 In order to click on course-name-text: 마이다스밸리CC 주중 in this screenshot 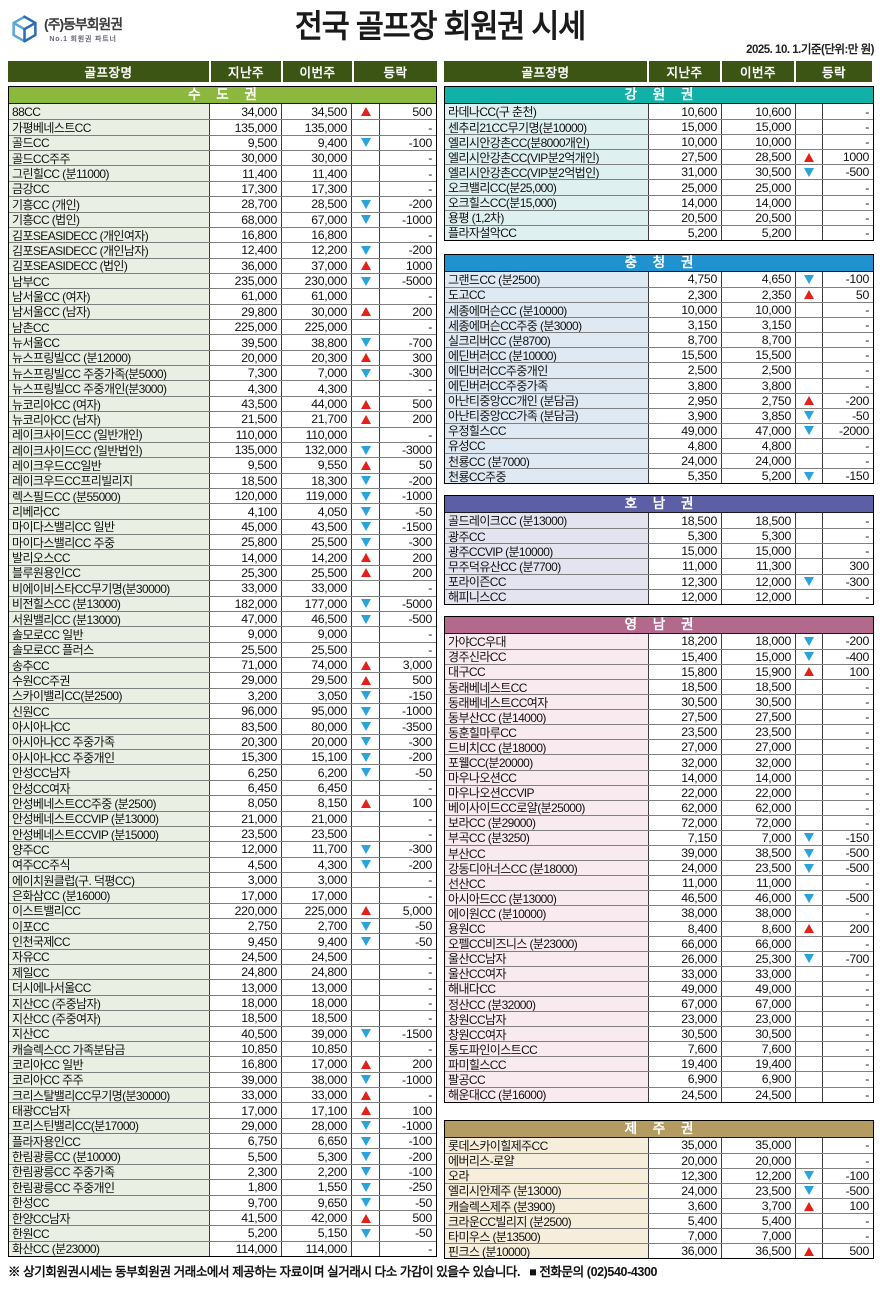, I will do `click(63, 542)`.